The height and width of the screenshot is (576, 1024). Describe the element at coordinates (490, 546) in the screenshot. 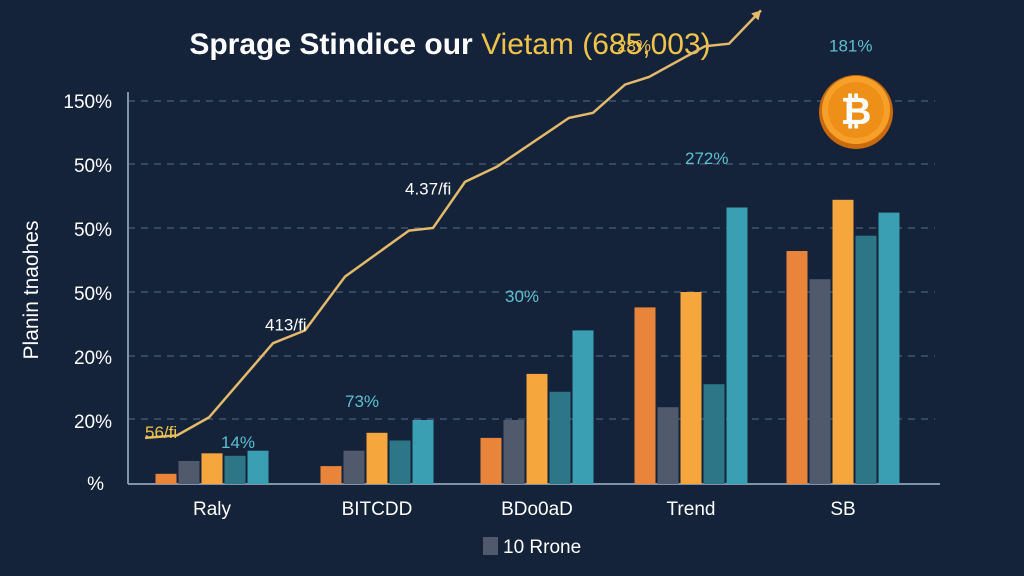

I see `legend-swatch` at that location.